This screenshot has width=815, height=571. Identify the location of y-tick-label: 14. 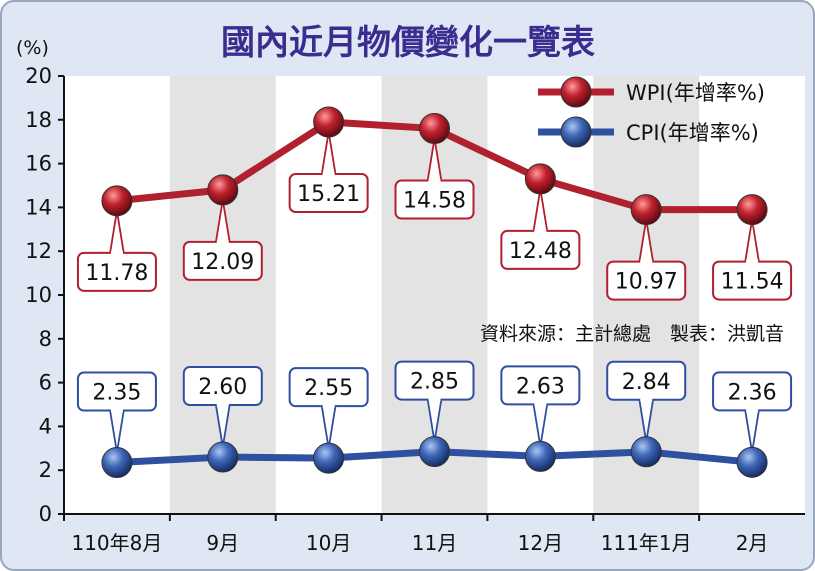
(38, 207).